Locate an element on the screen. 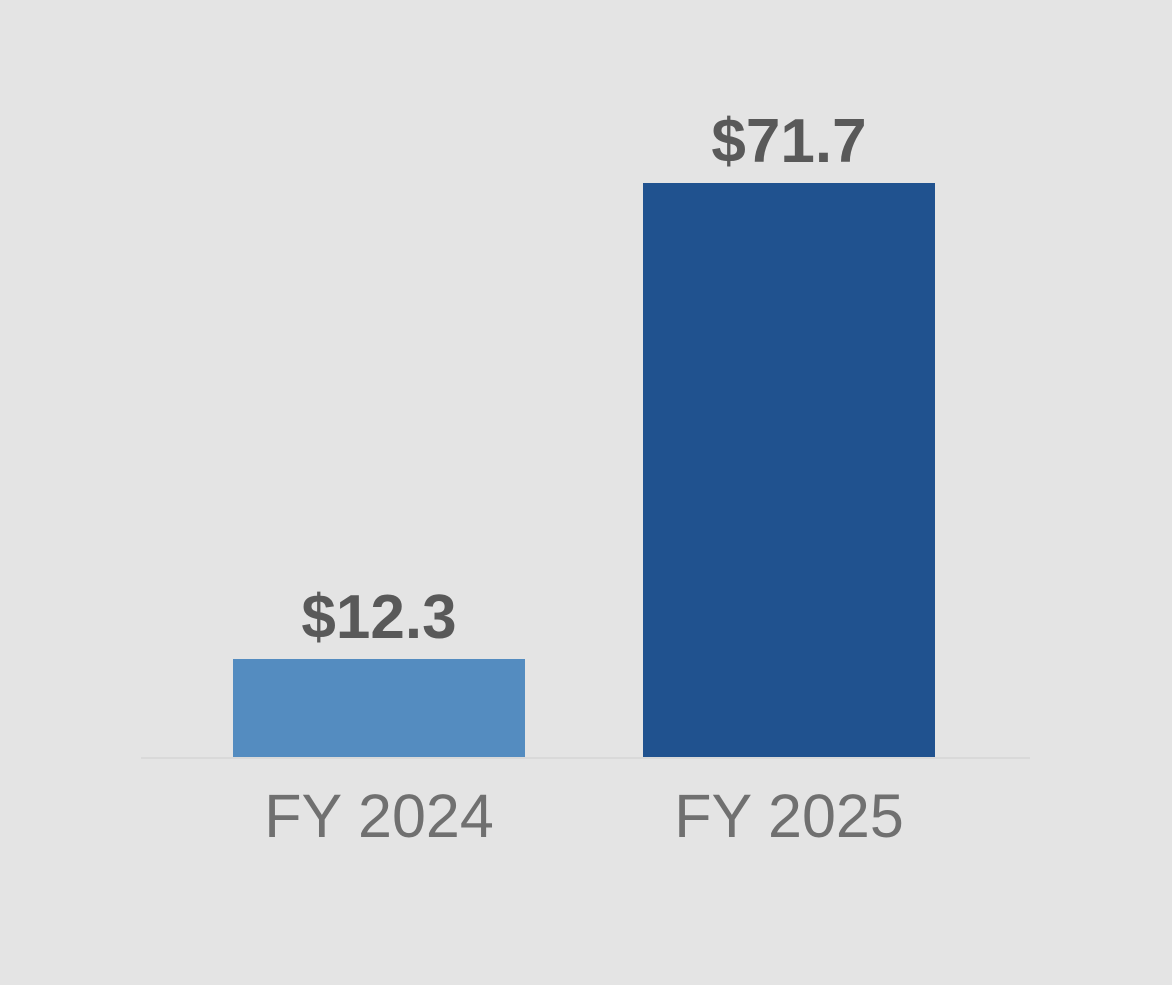  axis-label-fy2024: FY 2024 is located at coordinates (379, 816).